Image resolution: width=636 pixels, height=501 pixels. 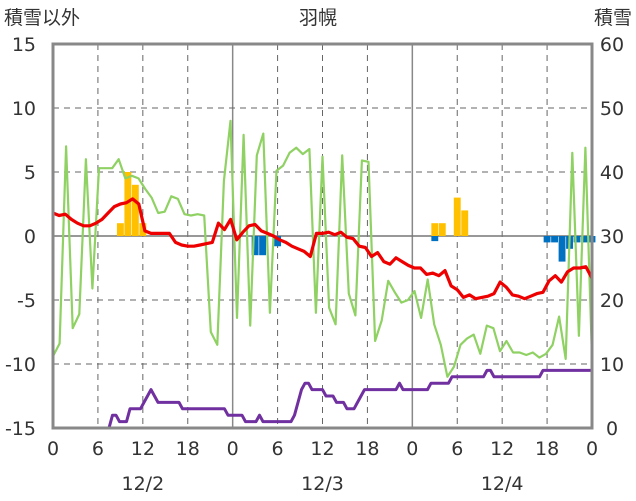 I want to click on right-tick-labels: 60 50 40 30 20 10 0, so click(x=612, y=237).